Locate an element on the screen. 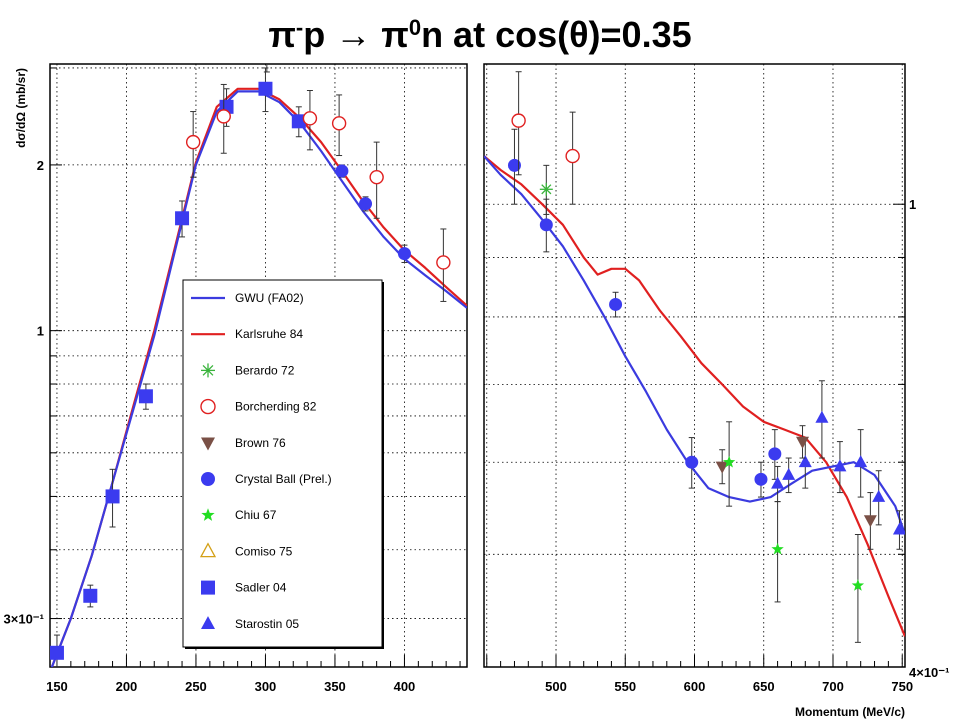 Image resolution: width=960 pixels, height=720 pixels. right-xtick-label: 500 is located at coordinates (556, 686).